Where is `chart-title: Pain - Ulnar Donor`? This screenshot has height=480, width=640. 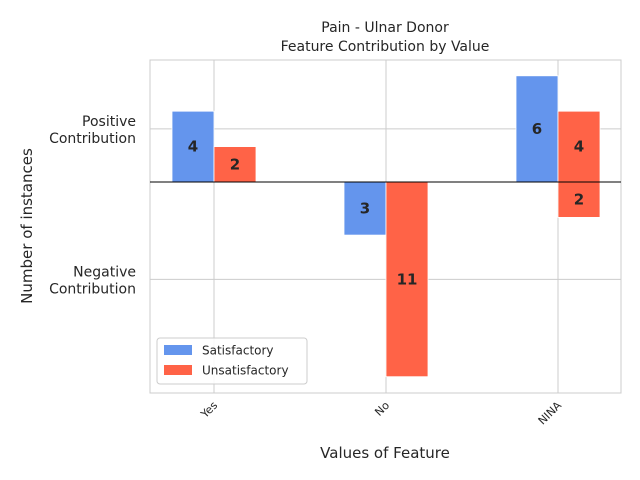
chart-title: Pain - Ulnar Donor is located at coordinates (385, 28).